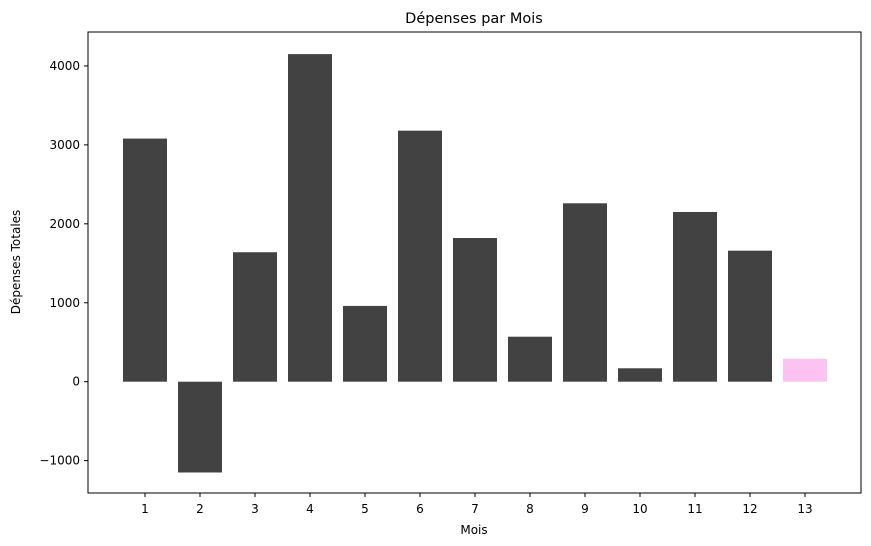 The height and width of the screenshot is (546, 871). What do you see at coordinates (63, 263) in the screenshot?
I see `y-ticks: −1000 0 1000 2000 3000 4000` at bounding box center [63, 263].